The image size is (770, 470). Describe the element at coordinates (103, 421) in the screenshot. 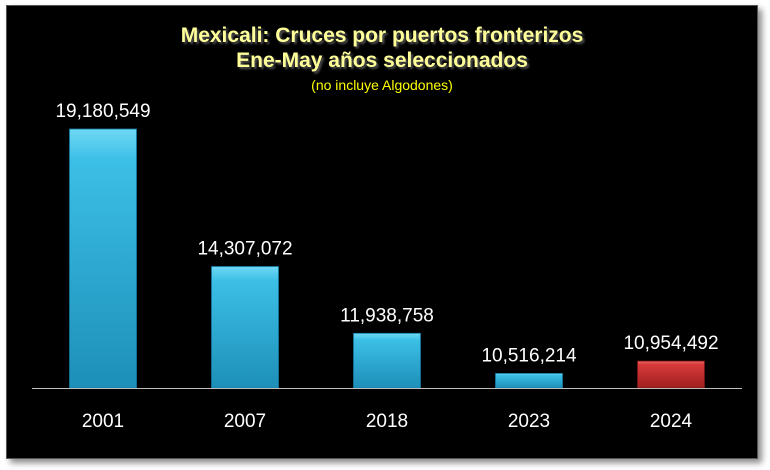

I see `x-tick-label-2001: 2001` at that location.